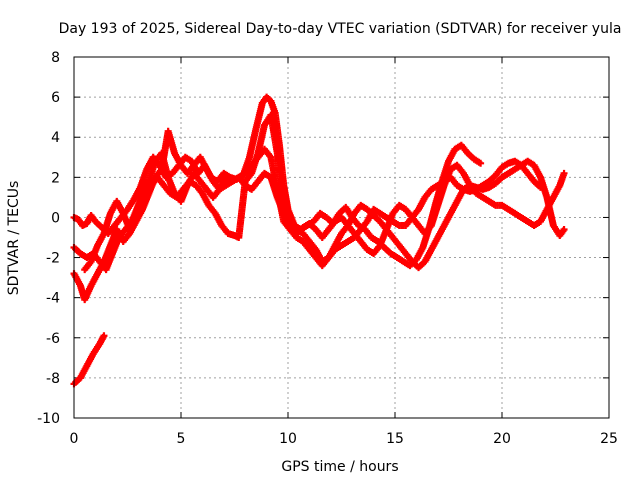  Describe the element at coordinates (288, 439) in the screenshot. I see `x-tick-label: 10` at that location.